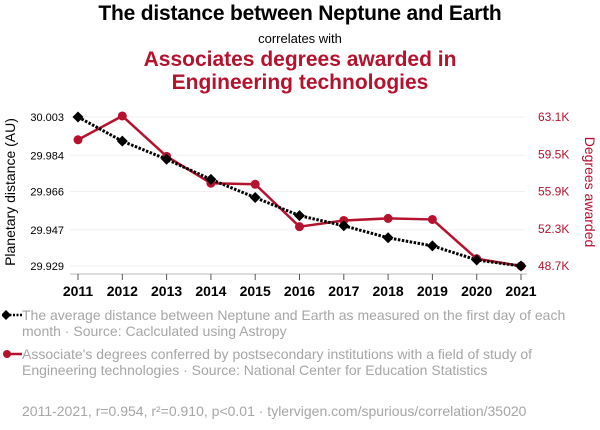 Image resolution: width=600 pixels, height=430 pixels. What do you see at coordinates (122, 291) in the screenshot?
I see `x-tick-label: 2012` at bounding box center [122, 291].